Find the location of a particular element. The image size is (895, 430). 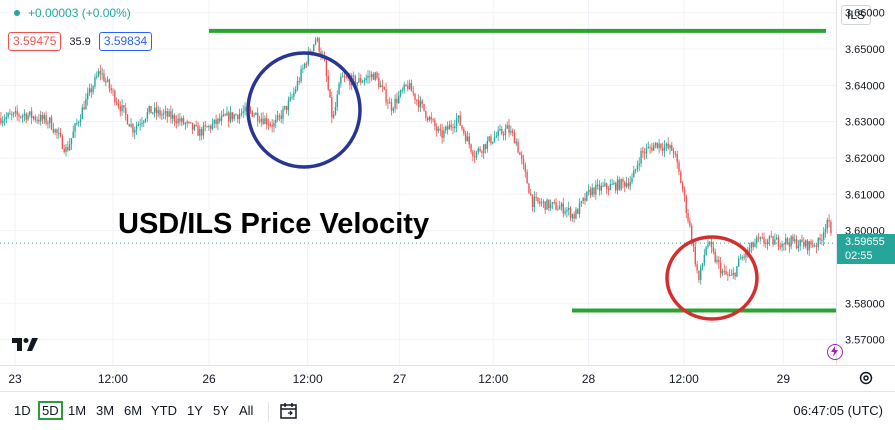

gear-icon is located at coordinates (866, 380).